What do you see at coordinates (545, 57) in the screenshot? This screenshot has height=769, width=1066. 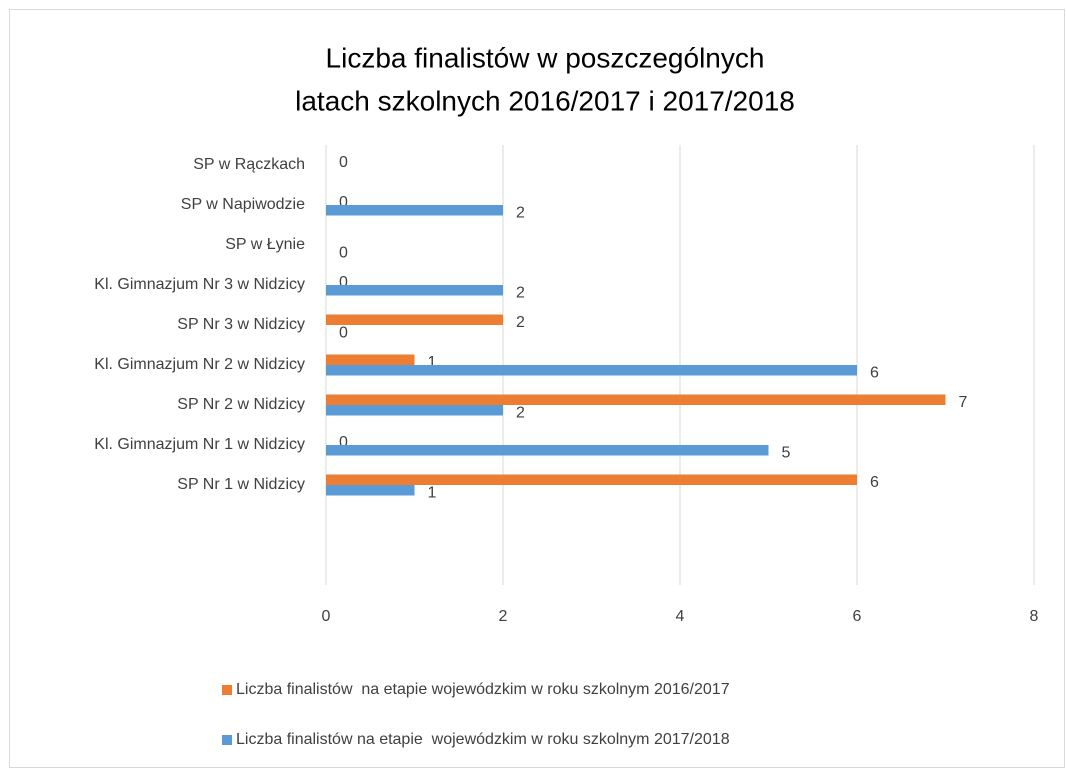 I see `chart-title: Liczba finalistów w poszczególnych` at bounding box center [545, 57].